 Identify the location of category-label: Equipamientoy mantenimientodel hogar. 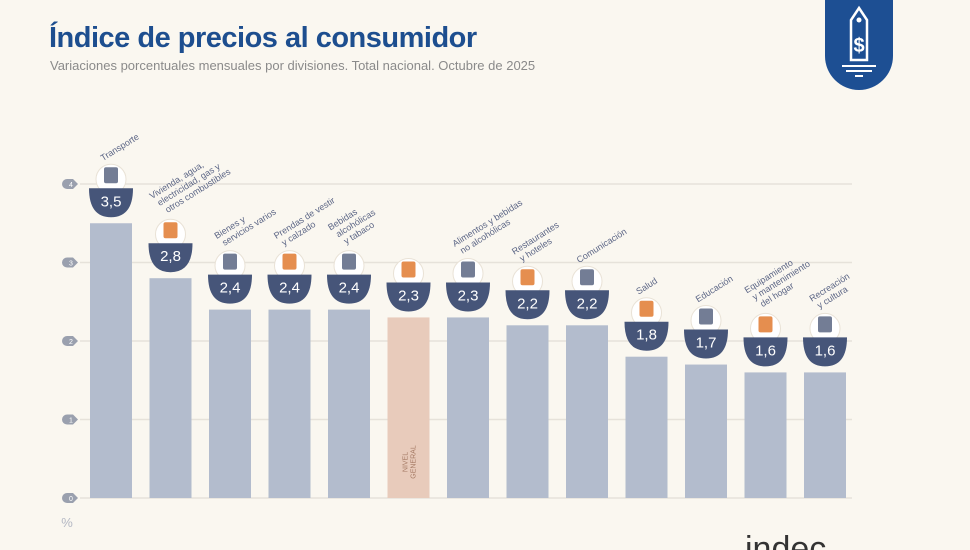
(780, 281).